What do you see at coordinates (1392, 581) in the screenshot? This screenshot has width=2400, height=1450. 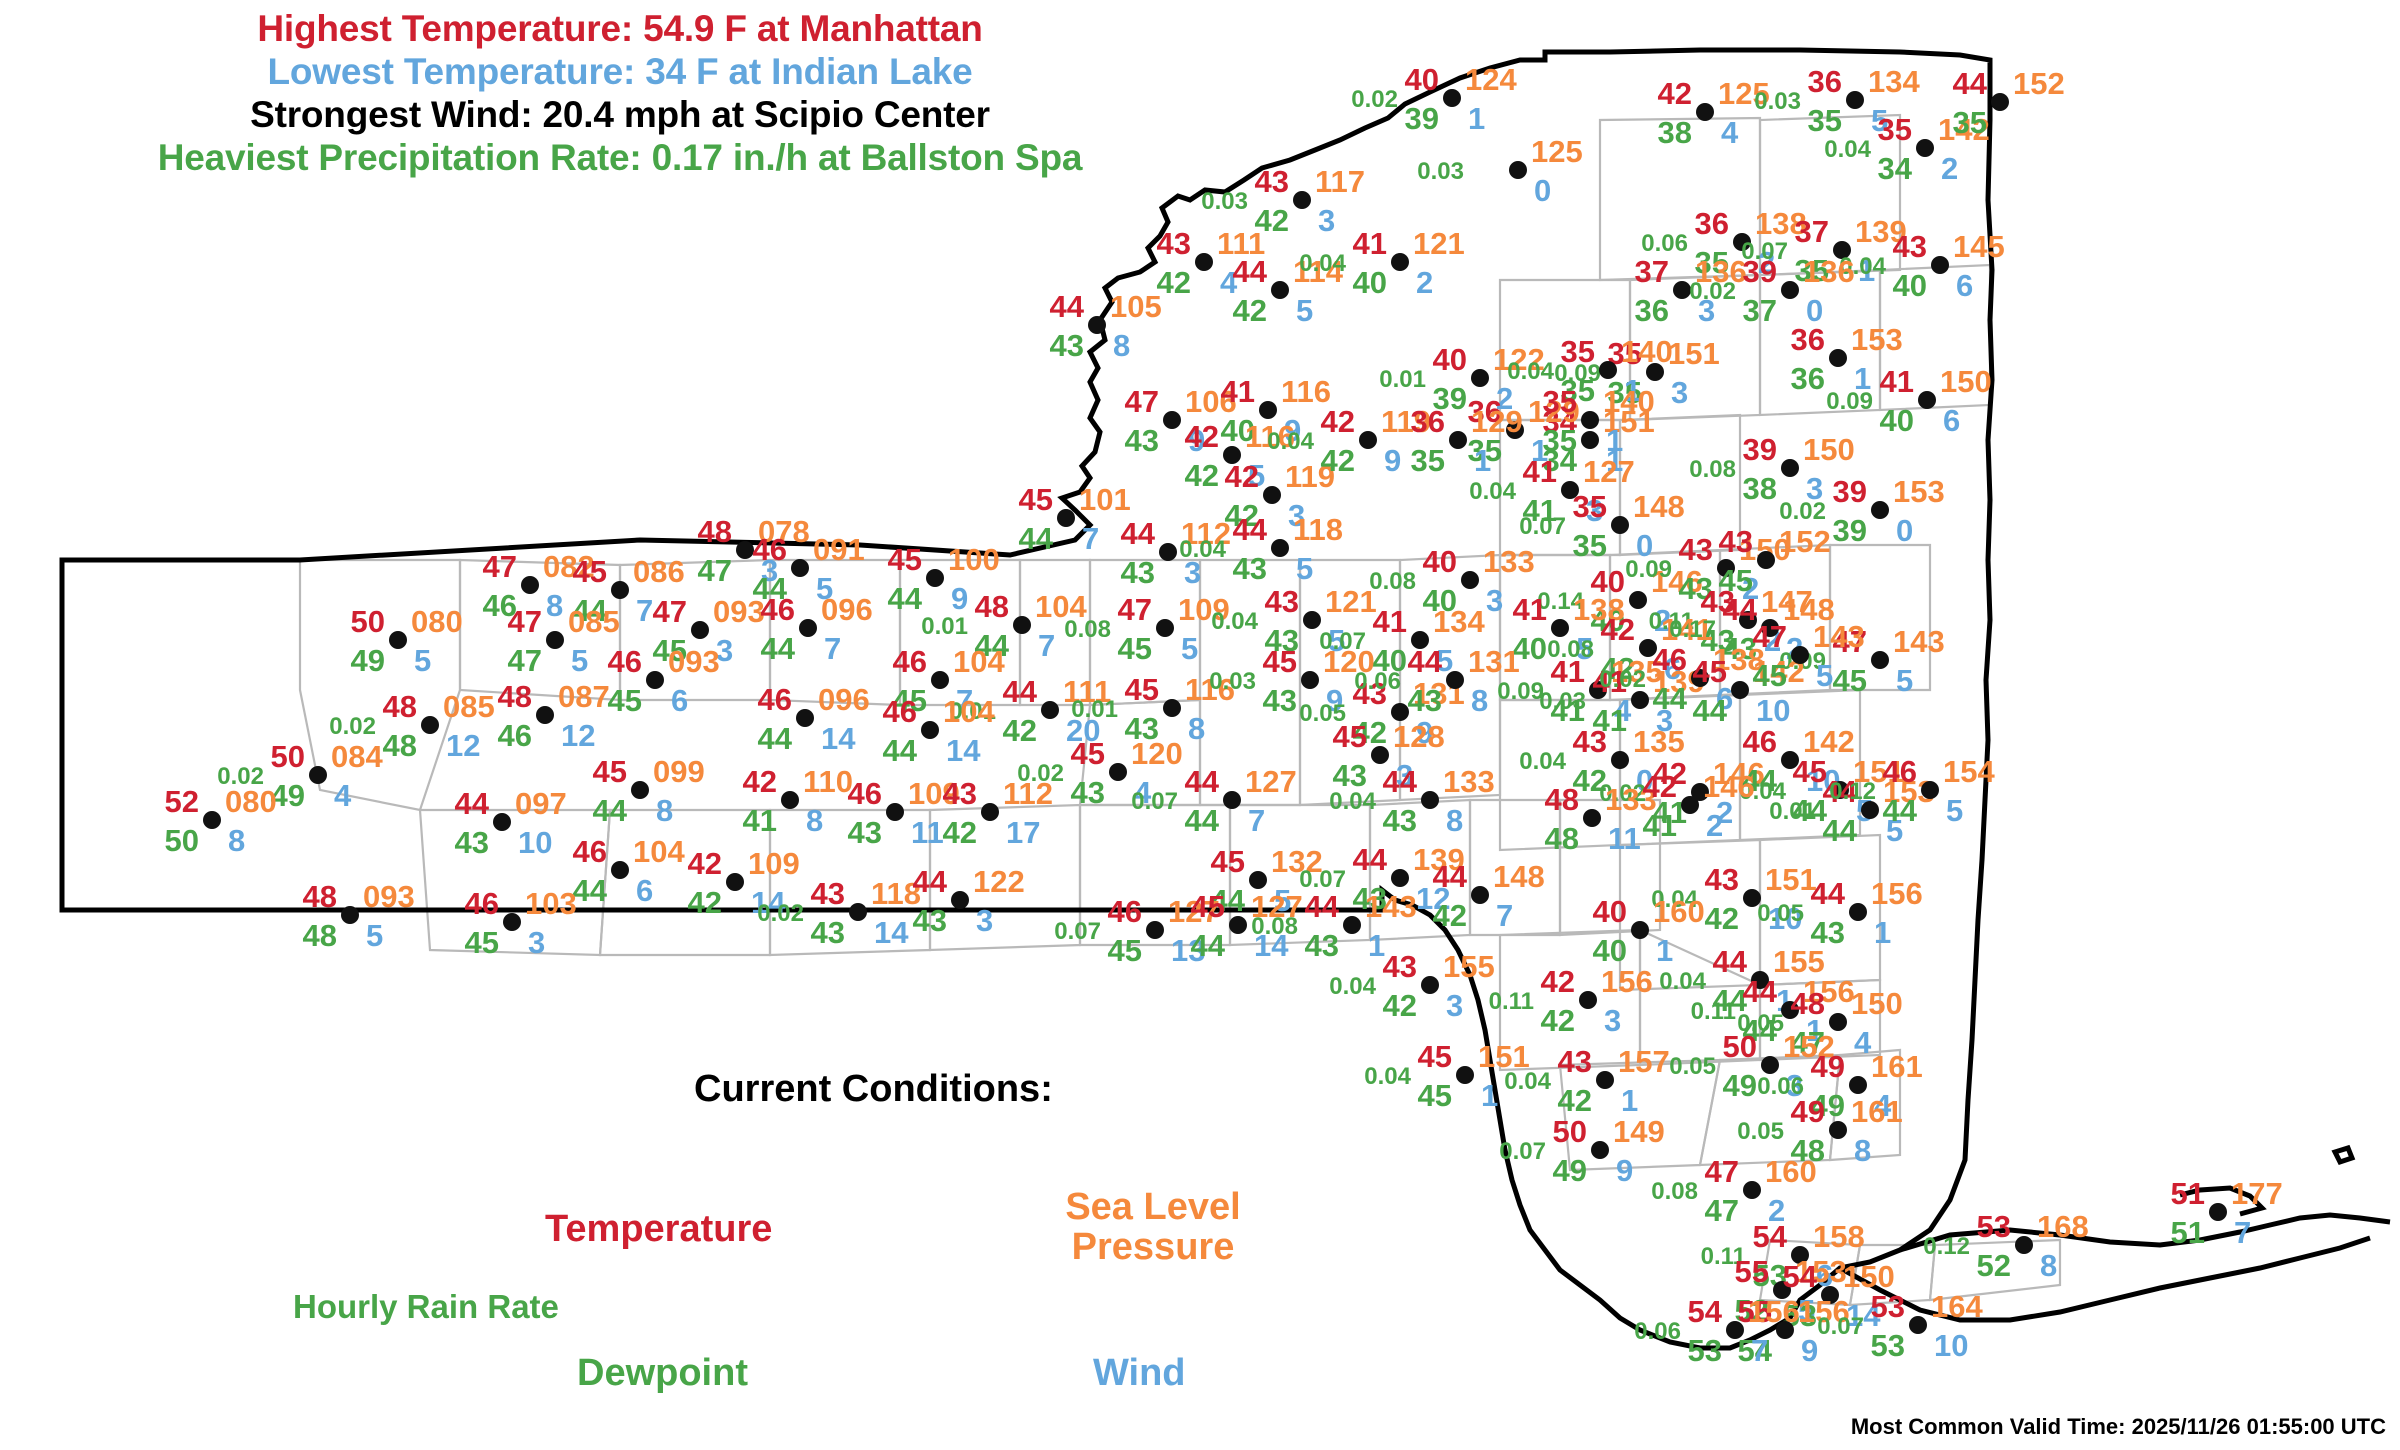 I see `station-precip-rate: 0.08` at bounding box center [1392, 581].